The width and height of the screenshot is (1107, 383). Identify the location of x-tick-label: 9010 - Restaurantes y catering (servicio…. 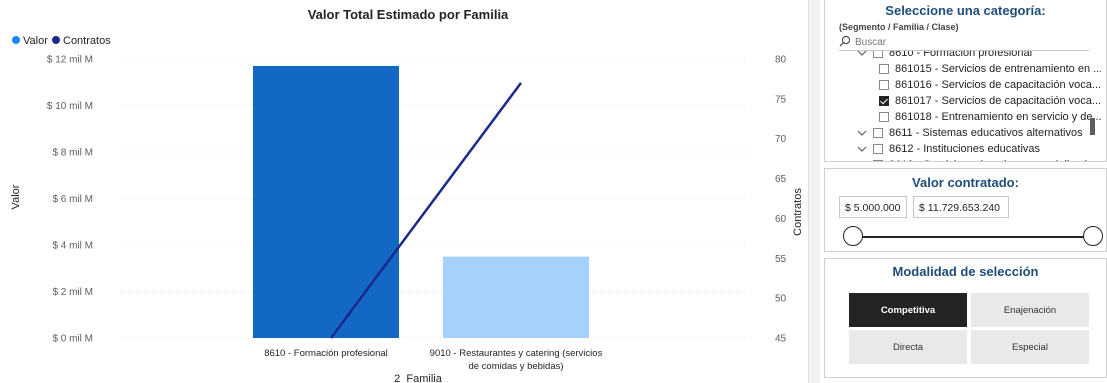
(516, 353).